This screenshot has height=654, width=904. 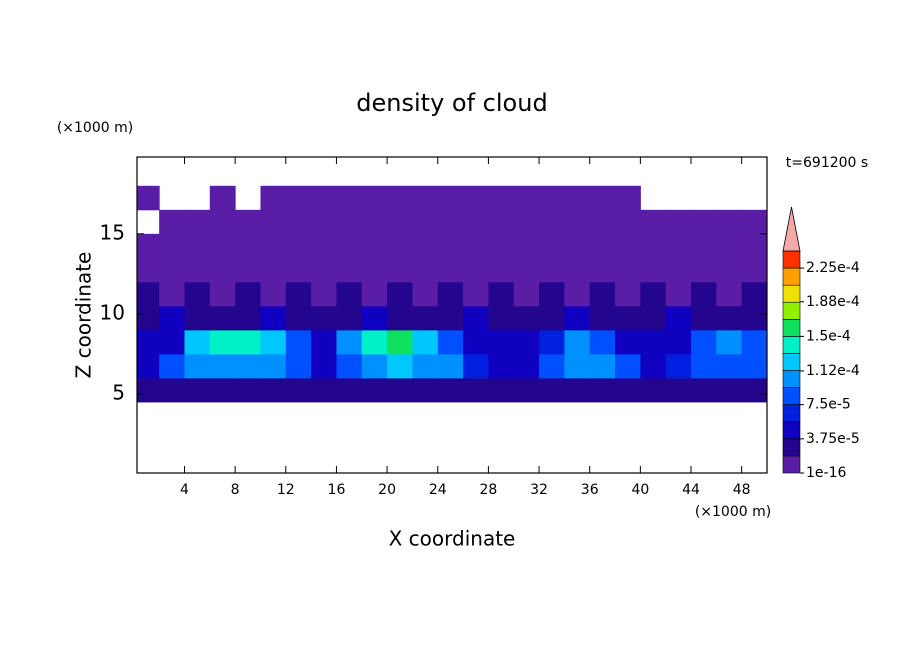 What do you see at coordinates (438, 490) in the screenshot?
I see `x-tick-label: 24` at bounding box center [438, 490].